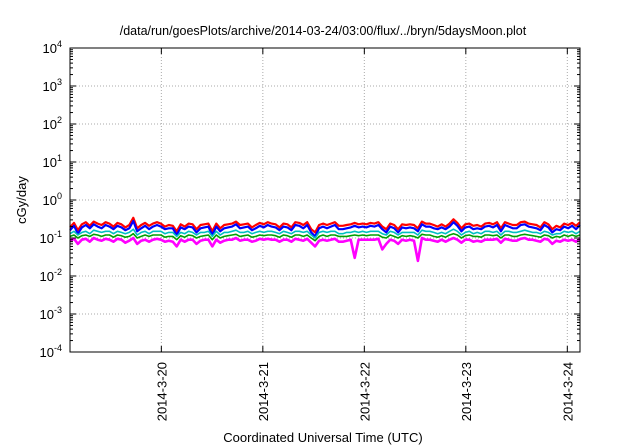 The width and height of the screenshot is (640, 448). What do you see at coordinates (58, 272) in the screenshot?
I see `y-tick-exponent: -2` at bounding box center [58, 272].